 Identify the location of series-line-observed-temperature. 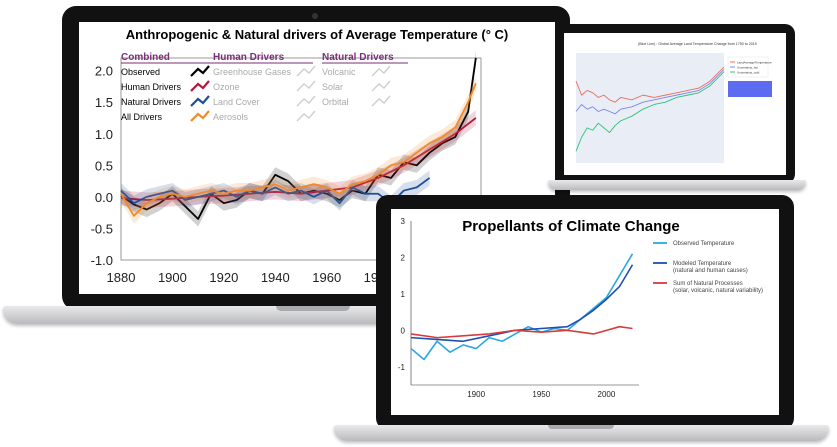
(522, 307).